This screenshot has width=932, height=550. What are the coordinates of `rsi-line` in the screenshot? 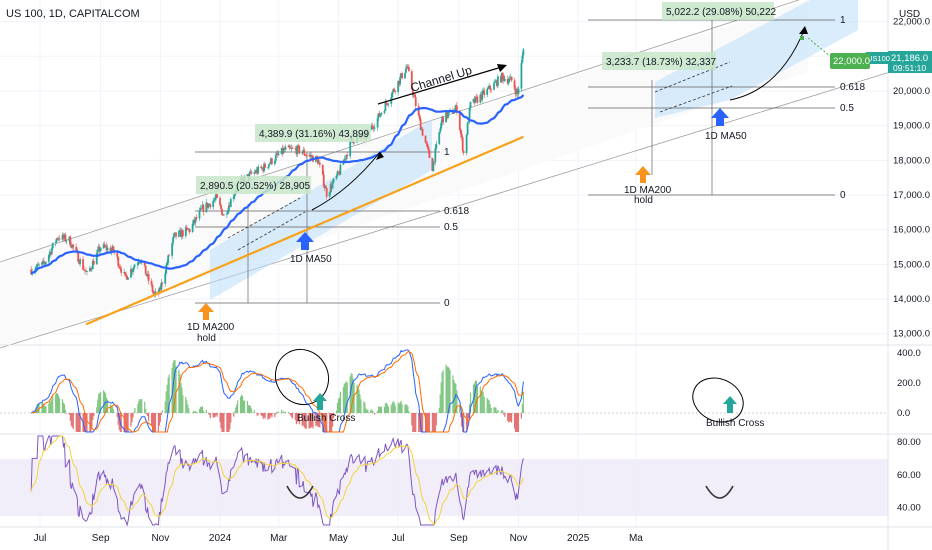 It's located at (277, 481).